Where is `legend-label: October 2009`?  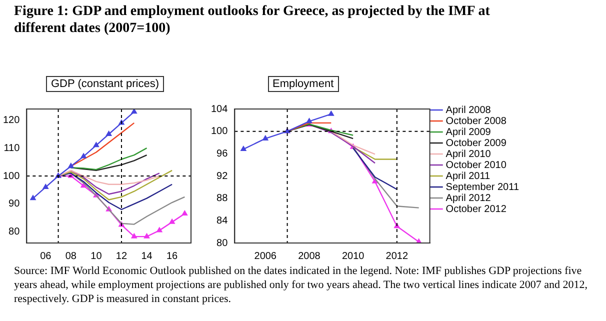
legend-label: October 2009 is located at coordinates (476, 143).